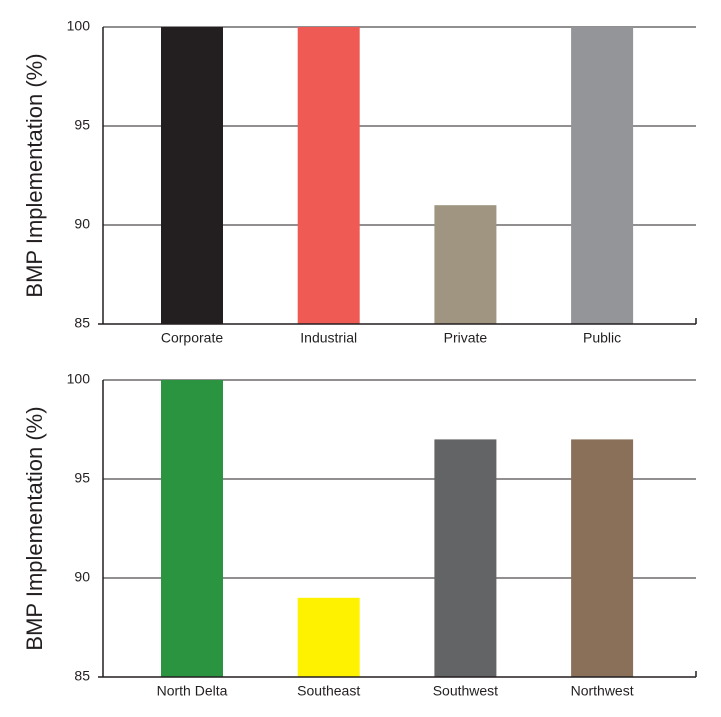 This screenshot has width=721, height=717. What do you see at coordinates (192, 338) in the screenshot?
I see `x-tick-label: Corporate` at bounding box center [192, 338].